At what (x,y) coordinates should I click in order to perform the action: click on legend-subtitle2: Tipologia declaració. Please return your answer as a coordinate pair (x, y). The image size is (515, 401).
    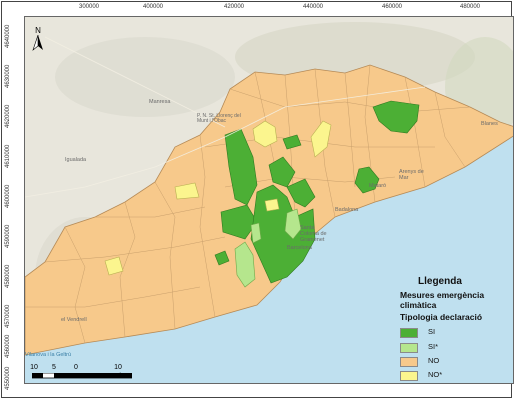
    Looking at the image, I should click on (441, 317).